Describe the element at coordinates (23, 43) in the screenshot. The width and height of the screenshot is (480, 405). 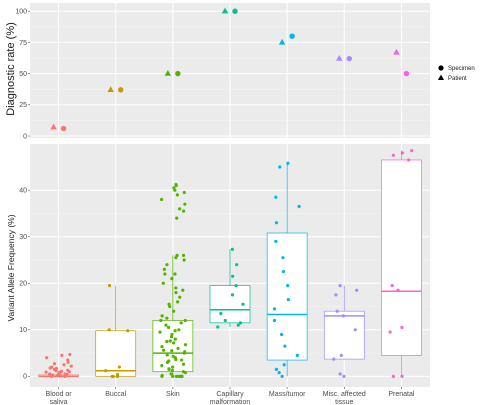
I see `y-tick-label: 75` at that location.